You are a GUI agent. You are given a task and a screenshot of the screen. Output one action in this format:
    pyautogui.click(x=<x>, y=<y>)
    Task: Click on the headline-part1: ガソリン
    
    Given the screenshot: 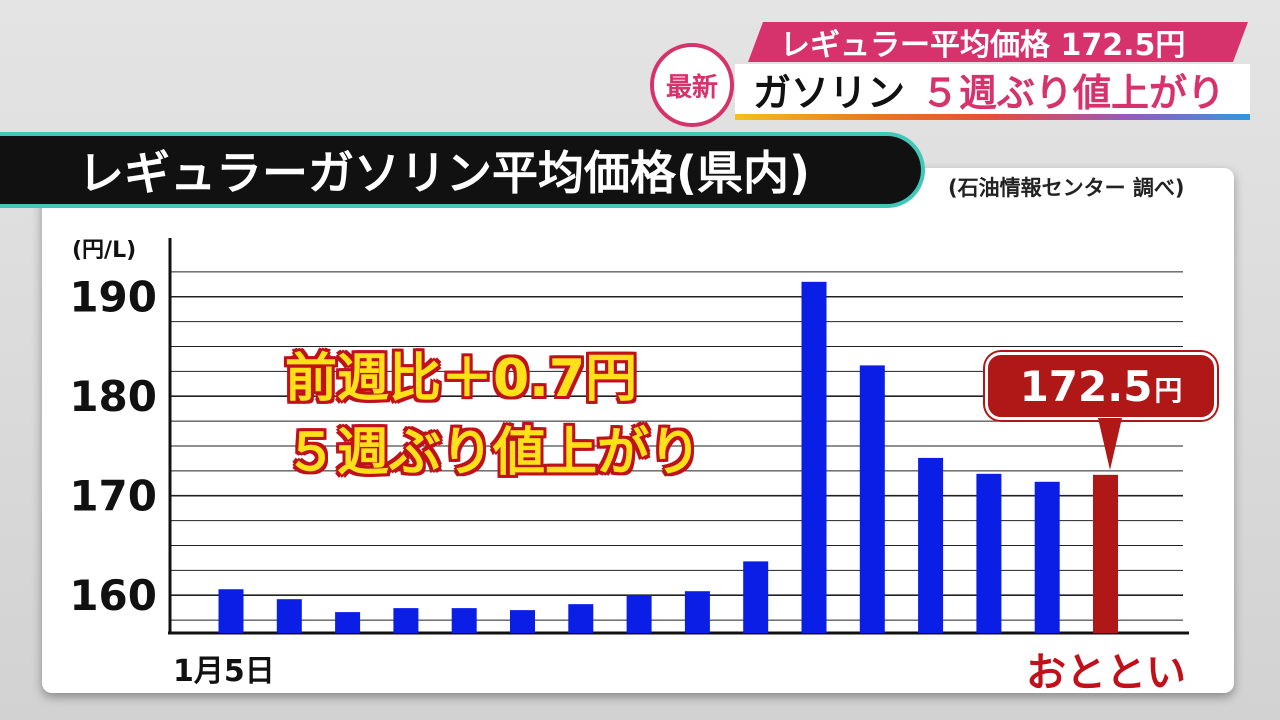 What is the action you would take?
    pyautogui.click(x=829, y=92)
    